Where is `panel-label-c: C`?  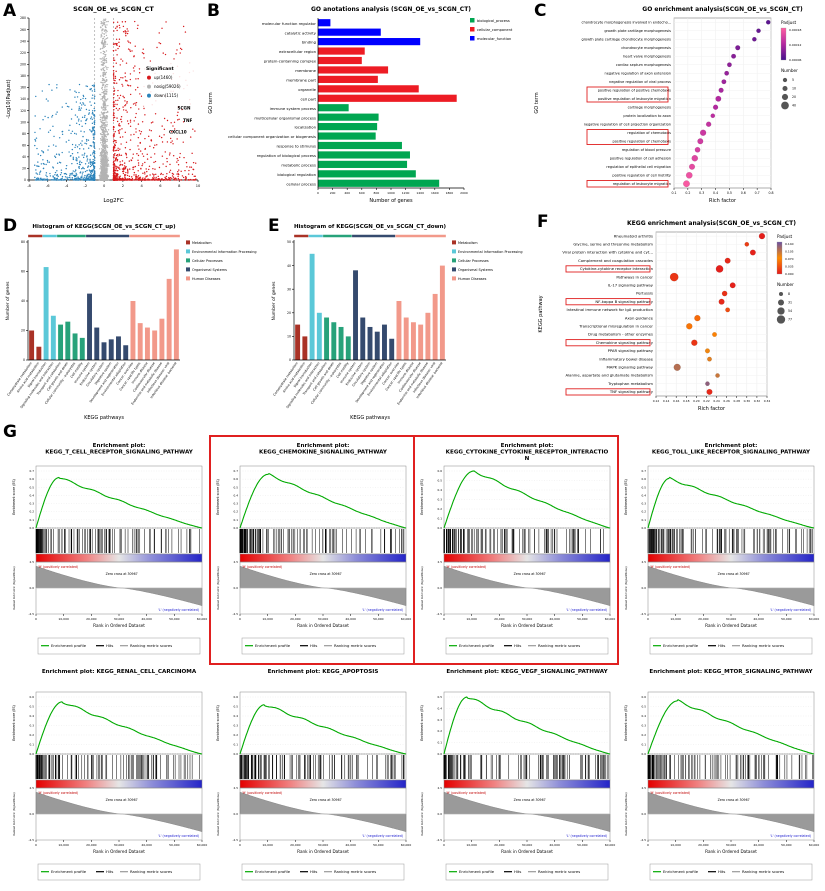 panel-label-c: C is located at coordinates (540, 11).